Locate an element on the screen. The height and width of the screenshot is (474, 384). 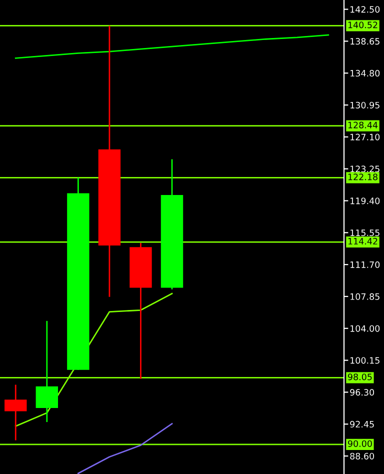
y-tick-label: 119.40 is located at coordinates (365, 201).